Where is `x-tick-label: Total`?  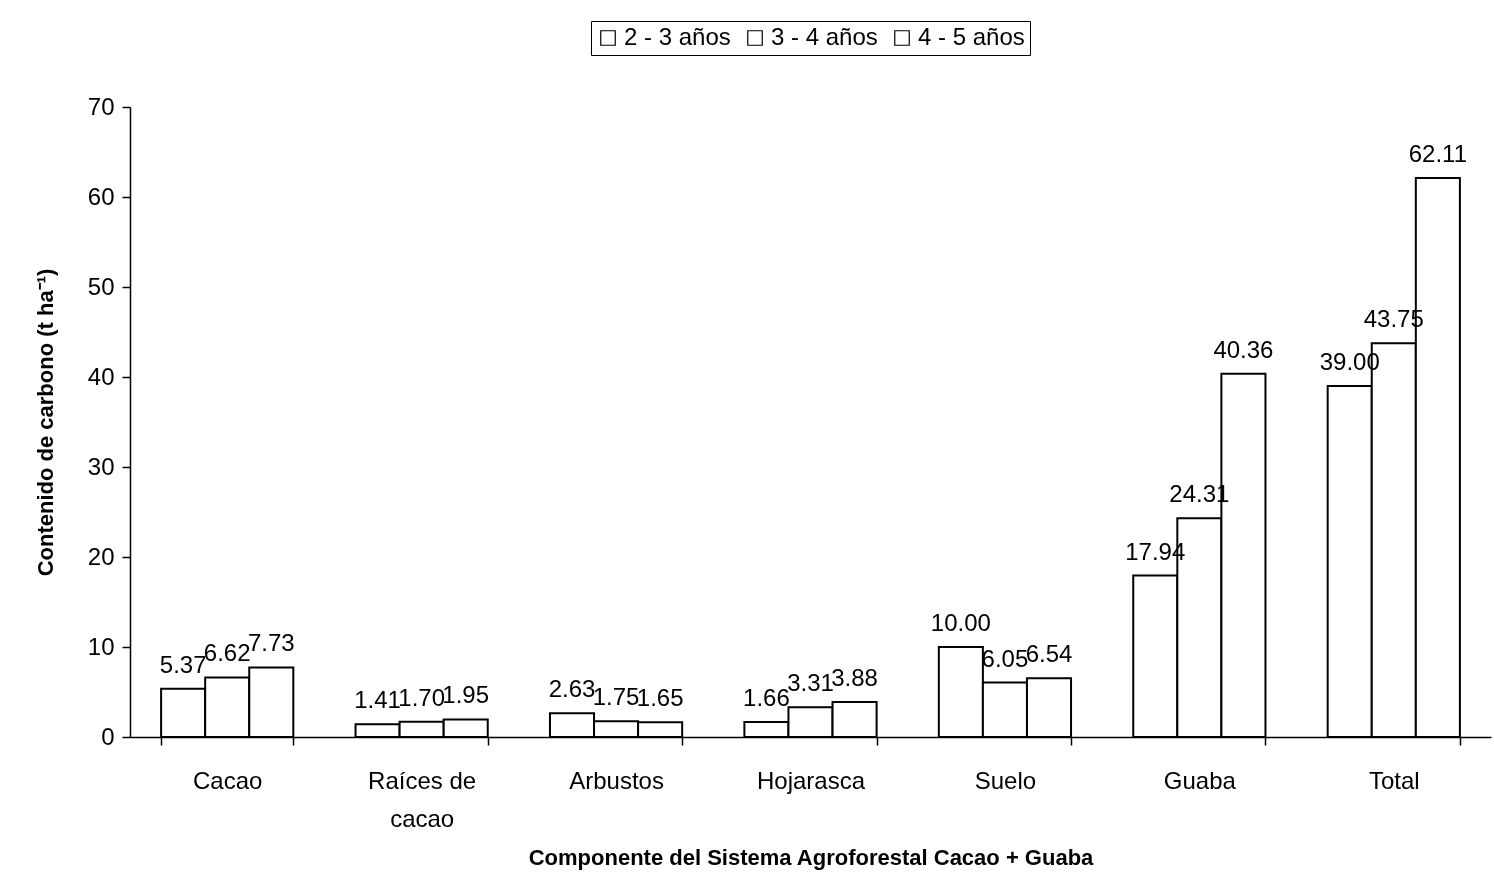
x-tick-label: Total is located at coordinates (1394, 780).